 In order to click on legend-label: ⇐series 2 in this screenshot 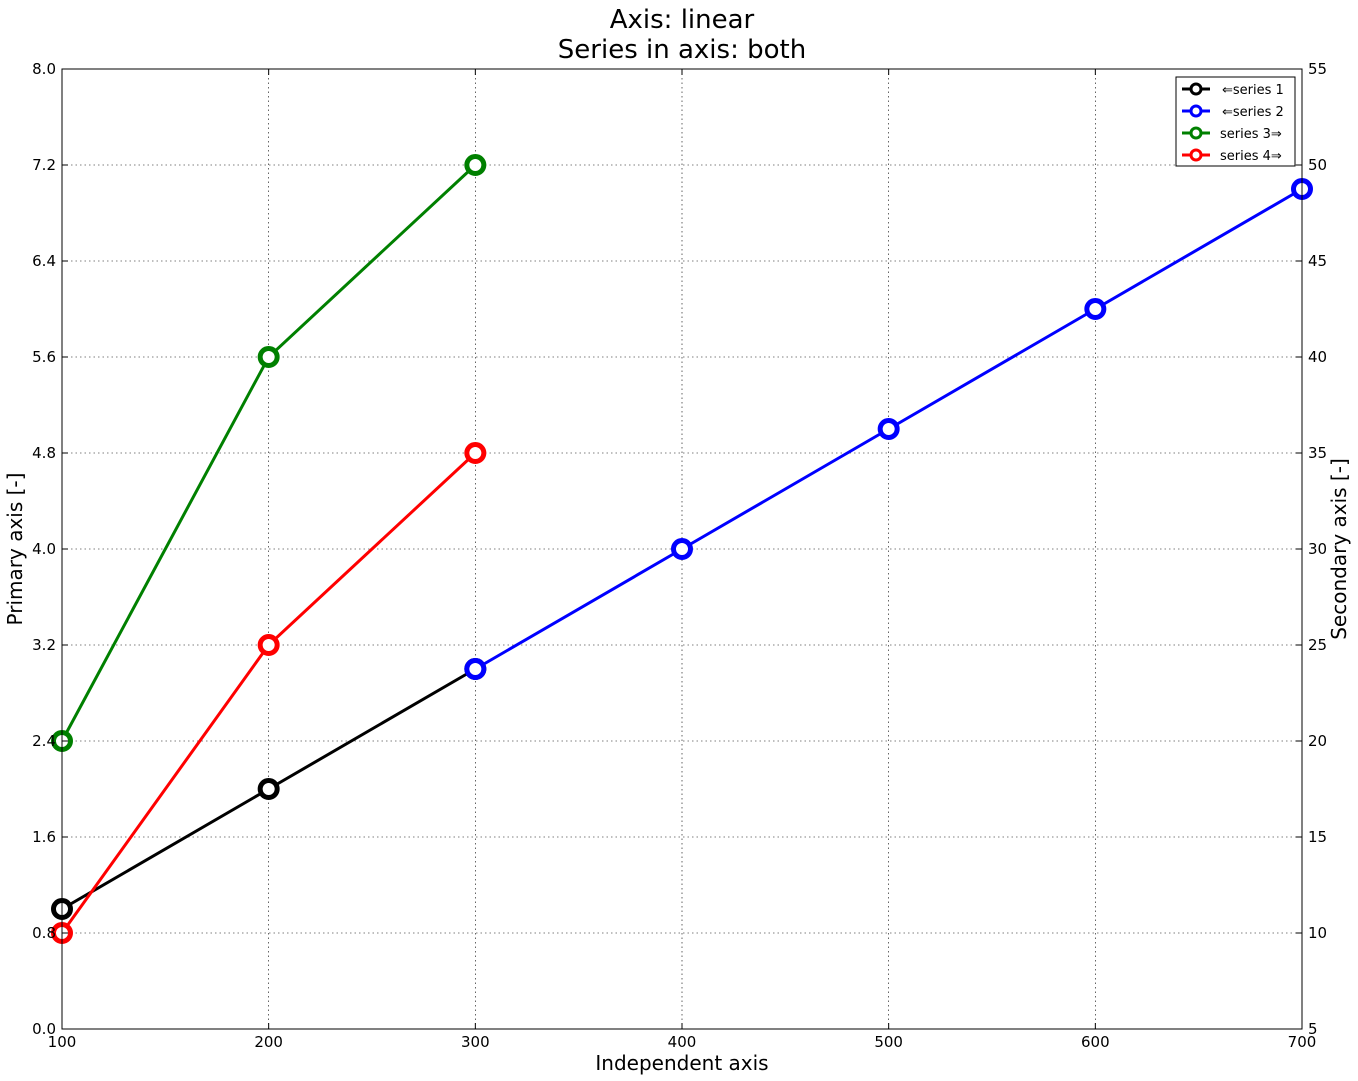, I will do `click(1253, 112)`.